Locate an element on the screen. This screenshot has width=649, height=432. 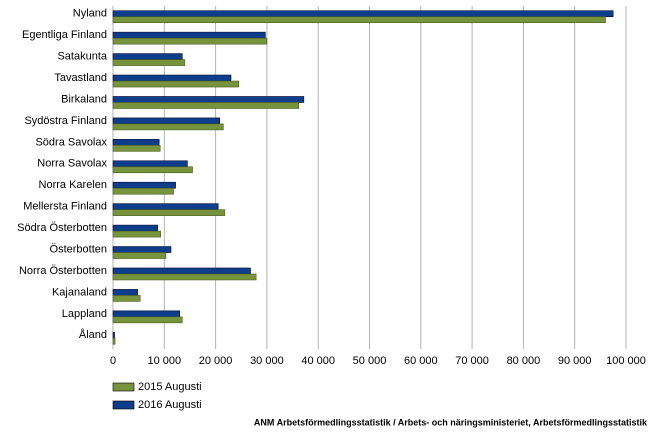
y-tick-label: Södra Savolax is located at coordinates (71, 142).